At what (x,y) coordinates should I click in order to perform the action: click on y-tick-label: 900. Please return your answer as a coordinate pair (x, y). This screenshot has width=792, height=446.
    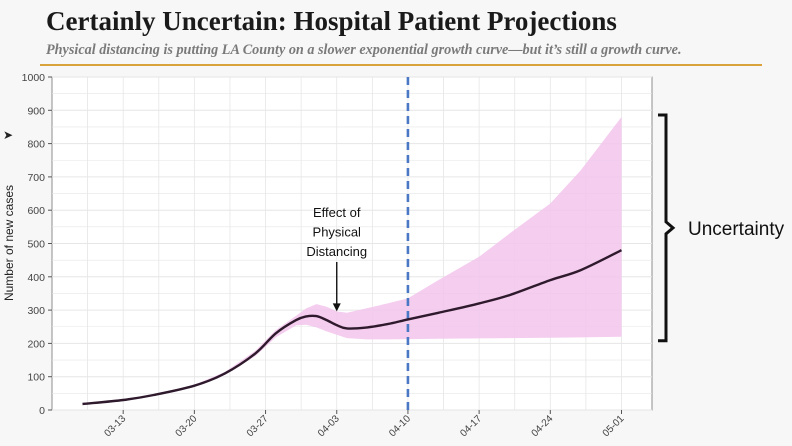
    Looking at the image, I should click on (36, 111).